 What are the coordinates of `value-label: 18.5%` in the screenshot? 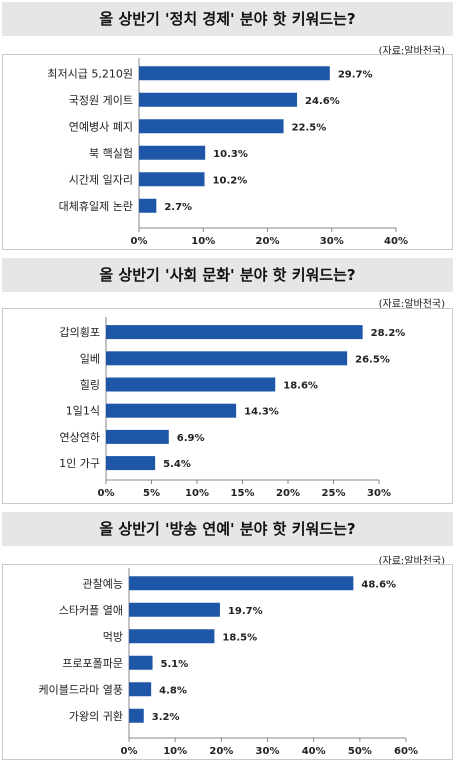 It's located at (239, 637).